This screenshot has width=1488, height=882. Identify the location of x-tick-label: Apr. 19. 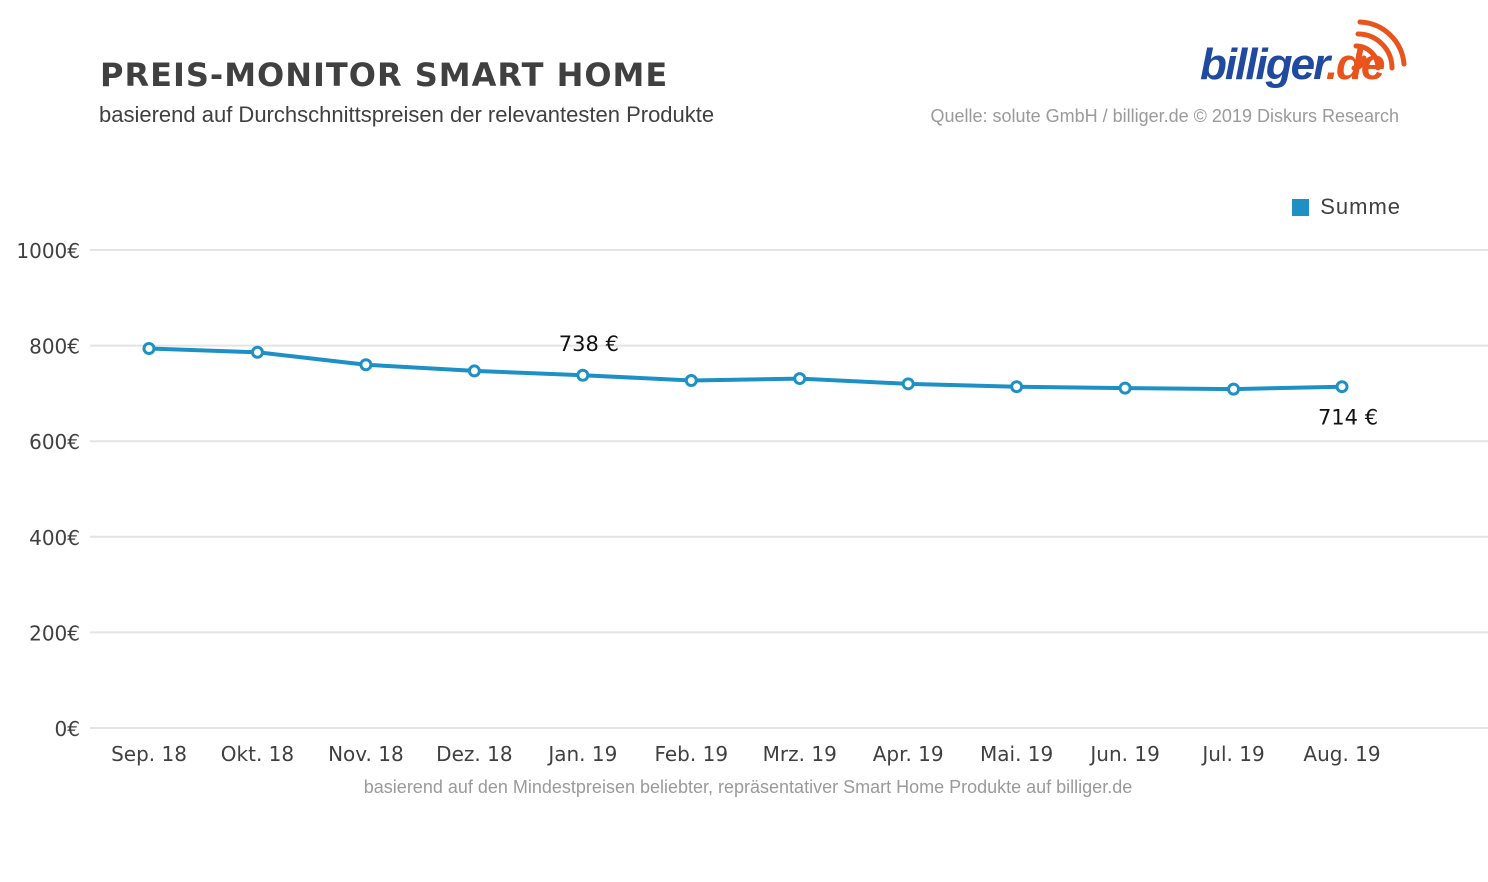
(908, 754).